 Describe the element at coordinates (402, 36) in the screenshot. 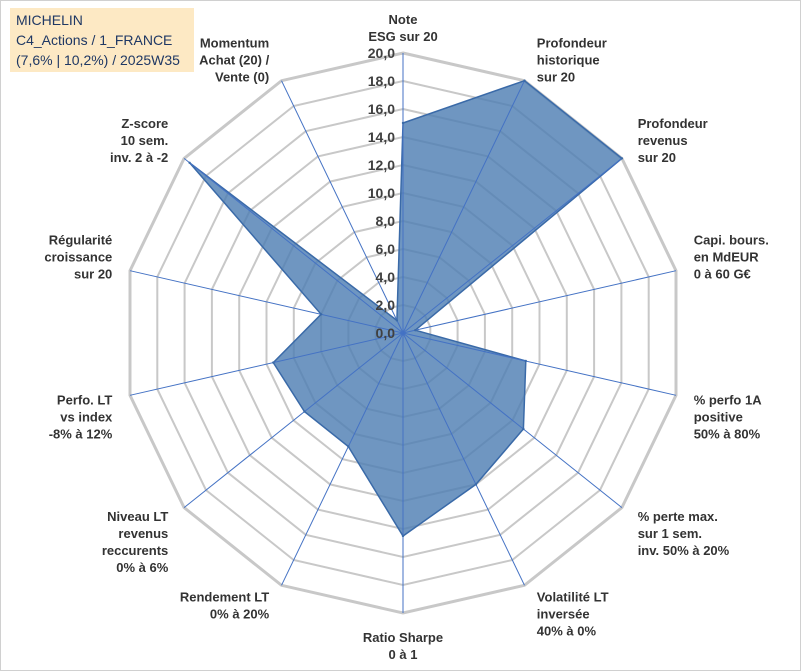

I see `category-label-line: ESG sur 20` at that location.